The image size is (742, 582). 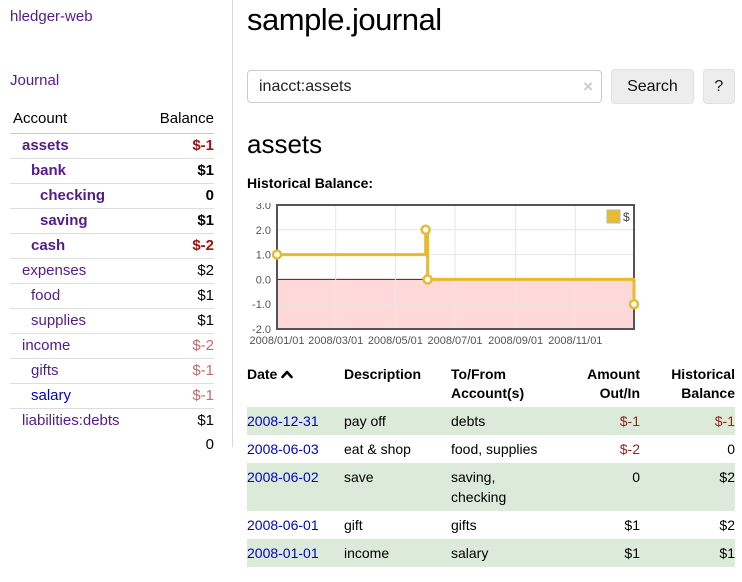 I want to click on search-button: Search, so click(x=652, y=86).